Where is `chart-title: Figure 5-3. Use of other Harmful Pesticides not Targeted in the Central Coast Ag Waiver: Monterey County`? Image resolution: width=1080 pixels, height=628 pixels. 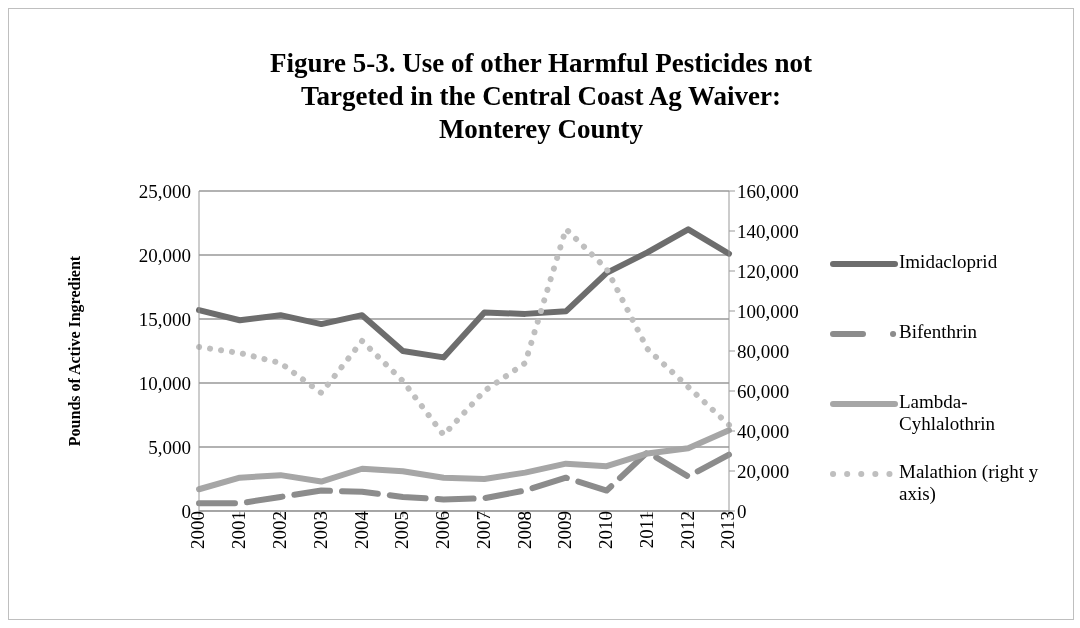
chart-title: Figure 5-3. Use of other Harmful Pesticides not Targeted in the Central Coast Ag Waiver: Monterey County is located at coordinates (541, 96).